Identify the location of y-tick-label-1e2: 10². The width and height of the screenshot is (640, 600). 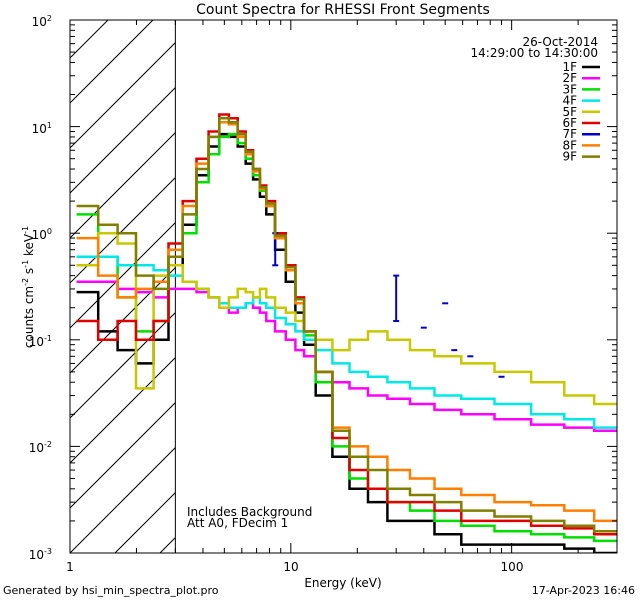
(42, 21).